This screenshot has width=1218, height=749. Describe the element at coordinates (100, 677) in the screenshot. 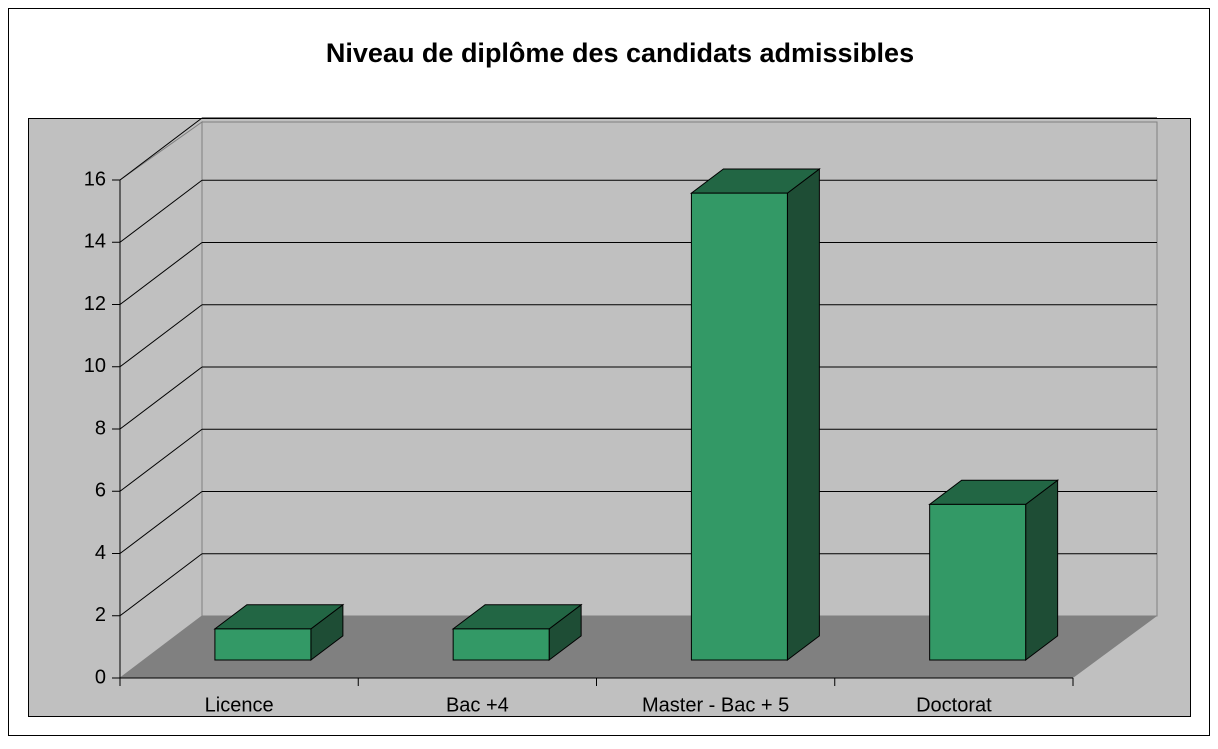

I see `y-tick-label: 0` at that location.